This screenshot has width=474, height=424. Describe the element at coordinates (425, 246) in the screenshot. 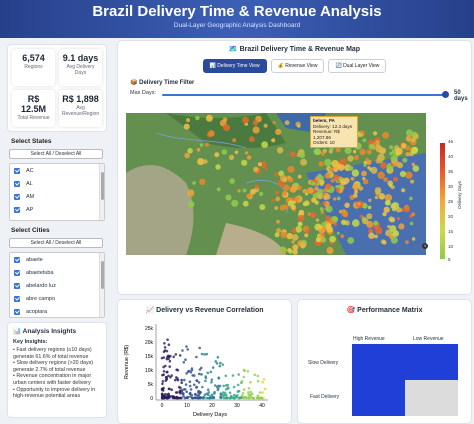

I see `info-icon: i` at that location.